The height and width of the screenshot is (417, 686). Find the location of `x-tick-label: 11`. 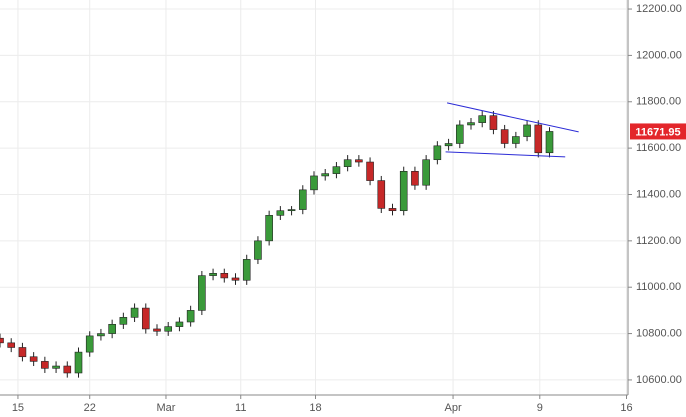

x-tick-label: 11 is located at coordinates (240, 408).